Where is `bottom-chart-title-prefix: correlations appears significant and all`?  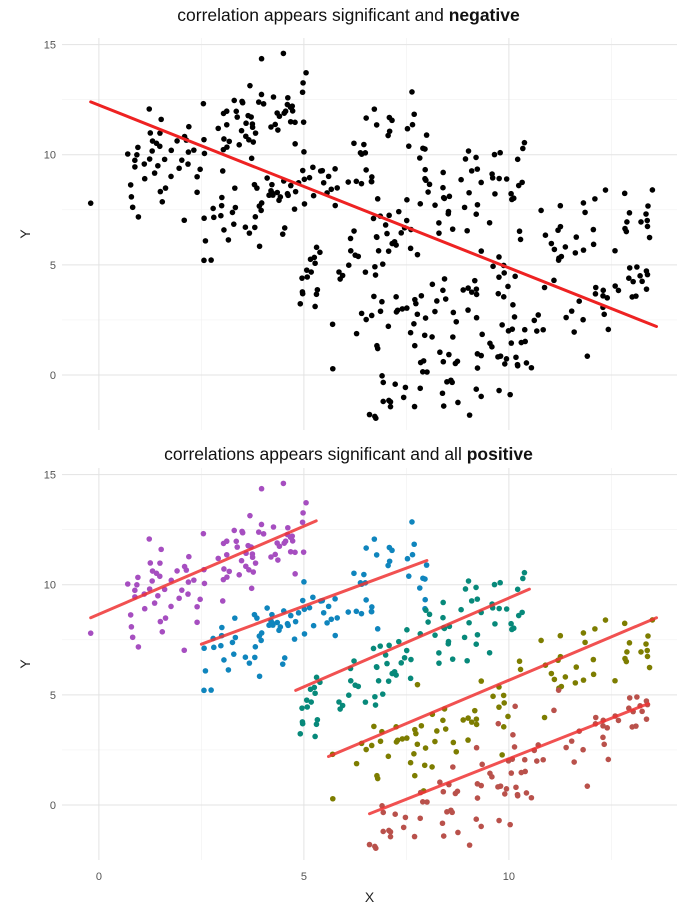 bottom-chart-title-prefix: correlations appears significant and all is located at coordinates (315, 454).